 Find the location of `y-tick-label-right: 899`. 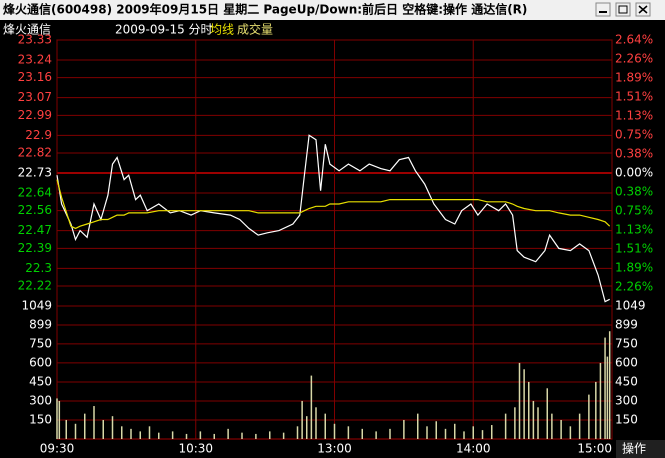

y-tick-label-right: 899 is located at coordinates (626, 325).